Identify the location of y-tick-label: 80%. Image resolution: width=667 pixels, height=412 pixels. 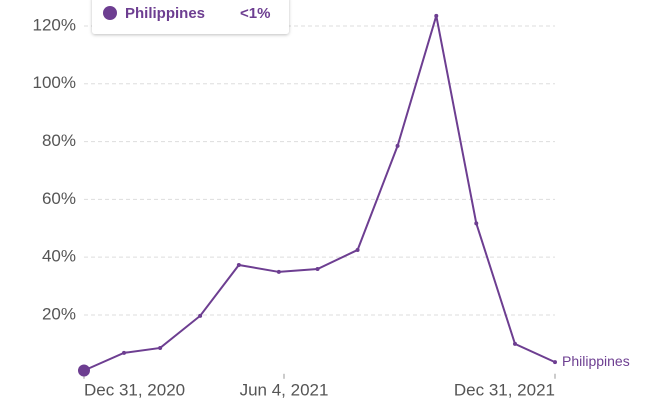
(59, 140).